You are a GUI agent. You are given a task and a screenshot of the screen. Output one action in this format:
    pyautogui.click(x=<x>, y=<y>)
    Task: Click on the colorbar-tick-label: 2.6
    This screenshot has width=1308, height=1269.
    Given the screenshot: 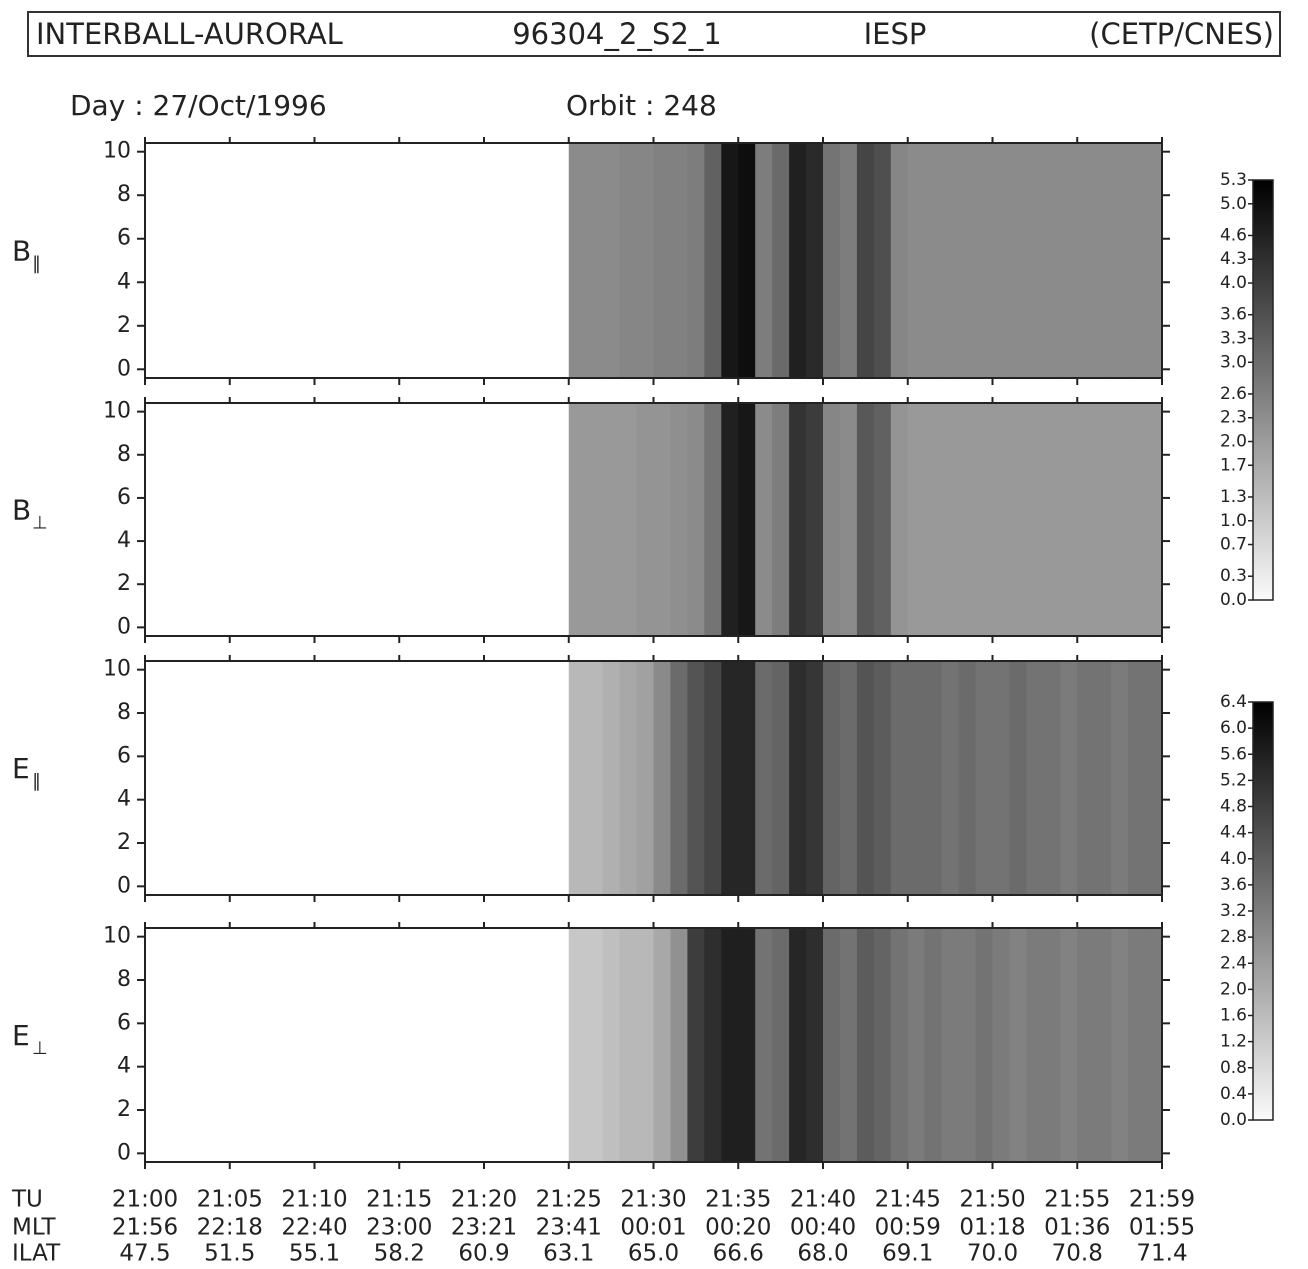 What is the action you would take?
    pyautogui.click(x=1233, y=394)
    